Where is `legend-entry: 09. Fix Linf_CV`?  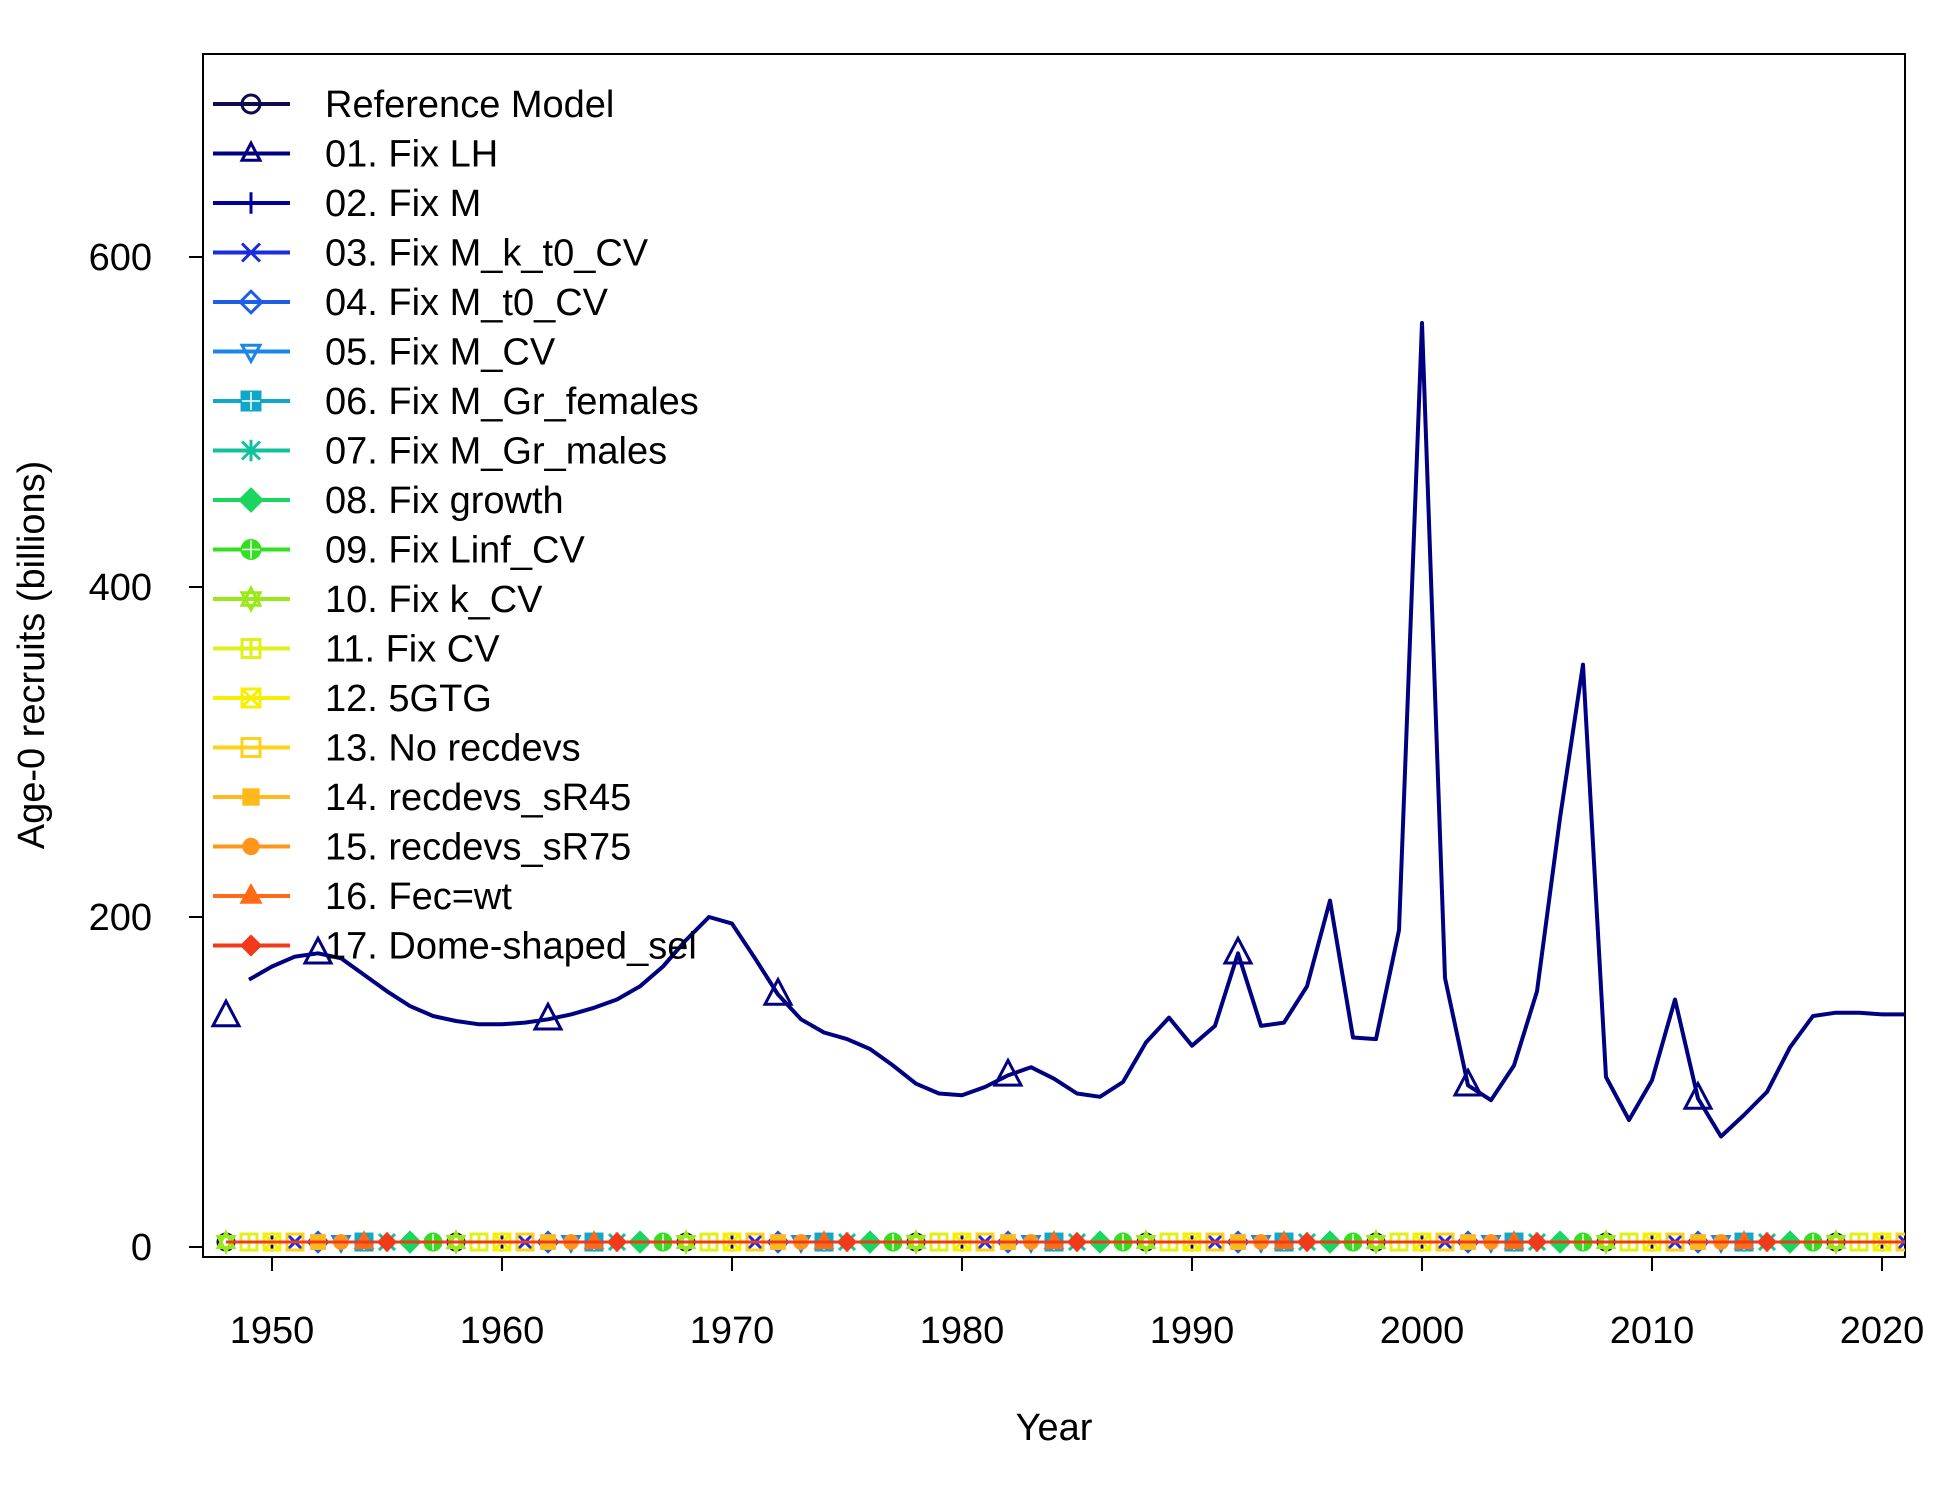
legend-entry: 09. Fix Linf_CV is located at coordinates (399, 551).